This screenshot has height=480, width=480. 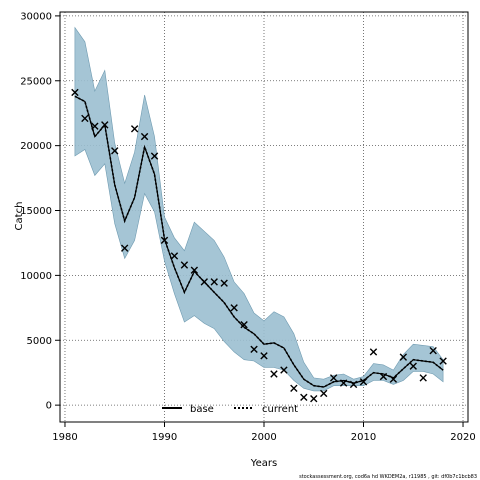 What do you see at coordinates (36, 146) in the screenshot?
I see `y-tick-label: 20000` at bounding box center [36, 146].